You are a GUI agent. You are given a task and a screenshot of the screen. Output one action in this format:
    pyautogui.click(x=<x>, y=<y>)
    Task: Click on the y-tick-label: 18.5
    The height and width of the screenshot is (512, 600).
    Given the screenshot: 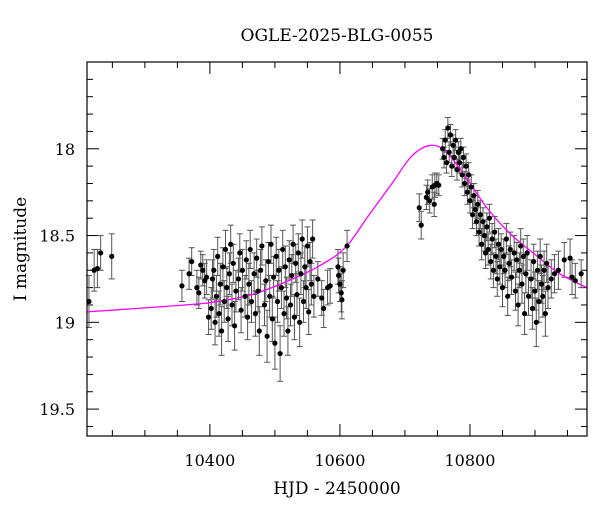 What is the action you would take?
    pyautogui.click(x=57, y=236)
    